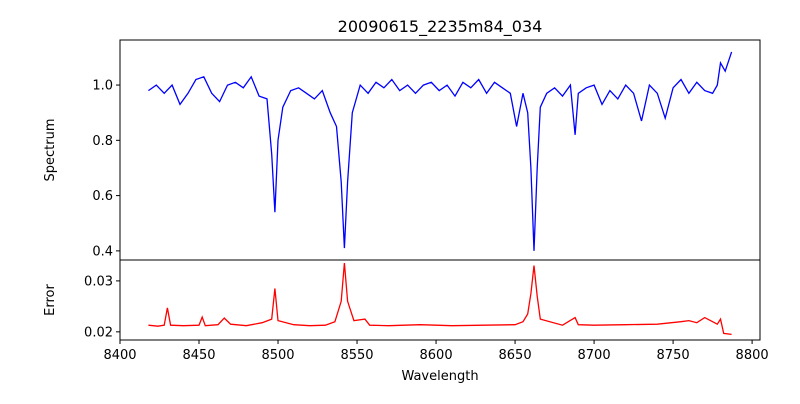  I want to click on x-tick-label: 8600, so click(436, 355).